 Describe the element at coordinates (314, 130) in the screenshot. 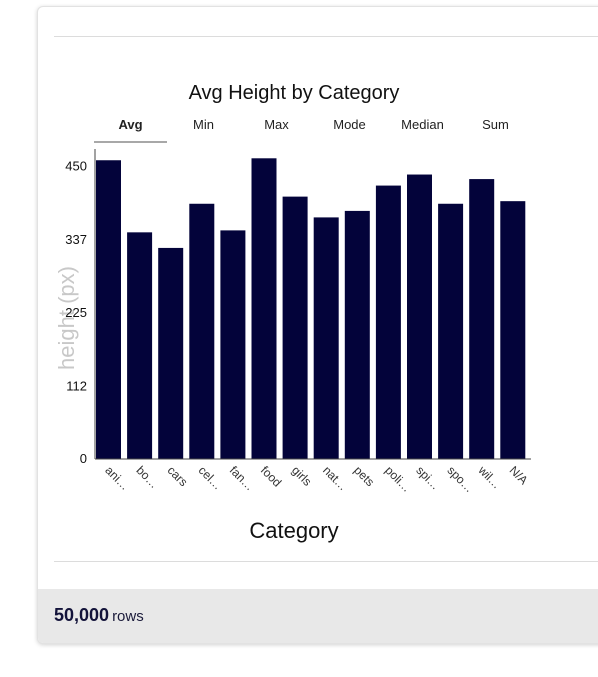

I see `aggregation-tabs: Avg Min Max Mode Median Sum` at that location.